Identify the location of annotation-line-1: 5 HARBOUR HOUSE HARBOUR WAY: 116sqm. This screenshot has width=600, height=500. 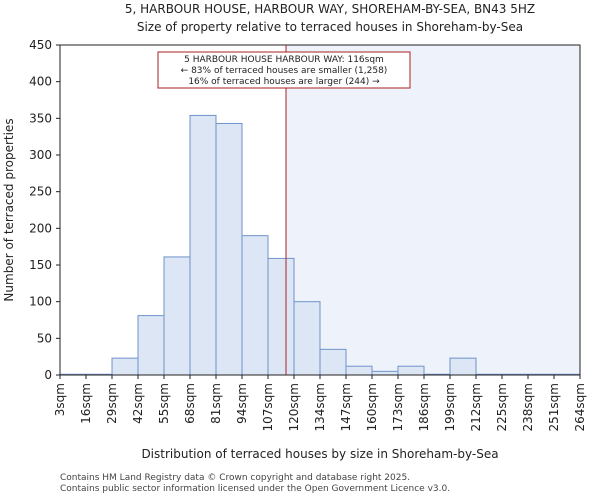
(284, 60).